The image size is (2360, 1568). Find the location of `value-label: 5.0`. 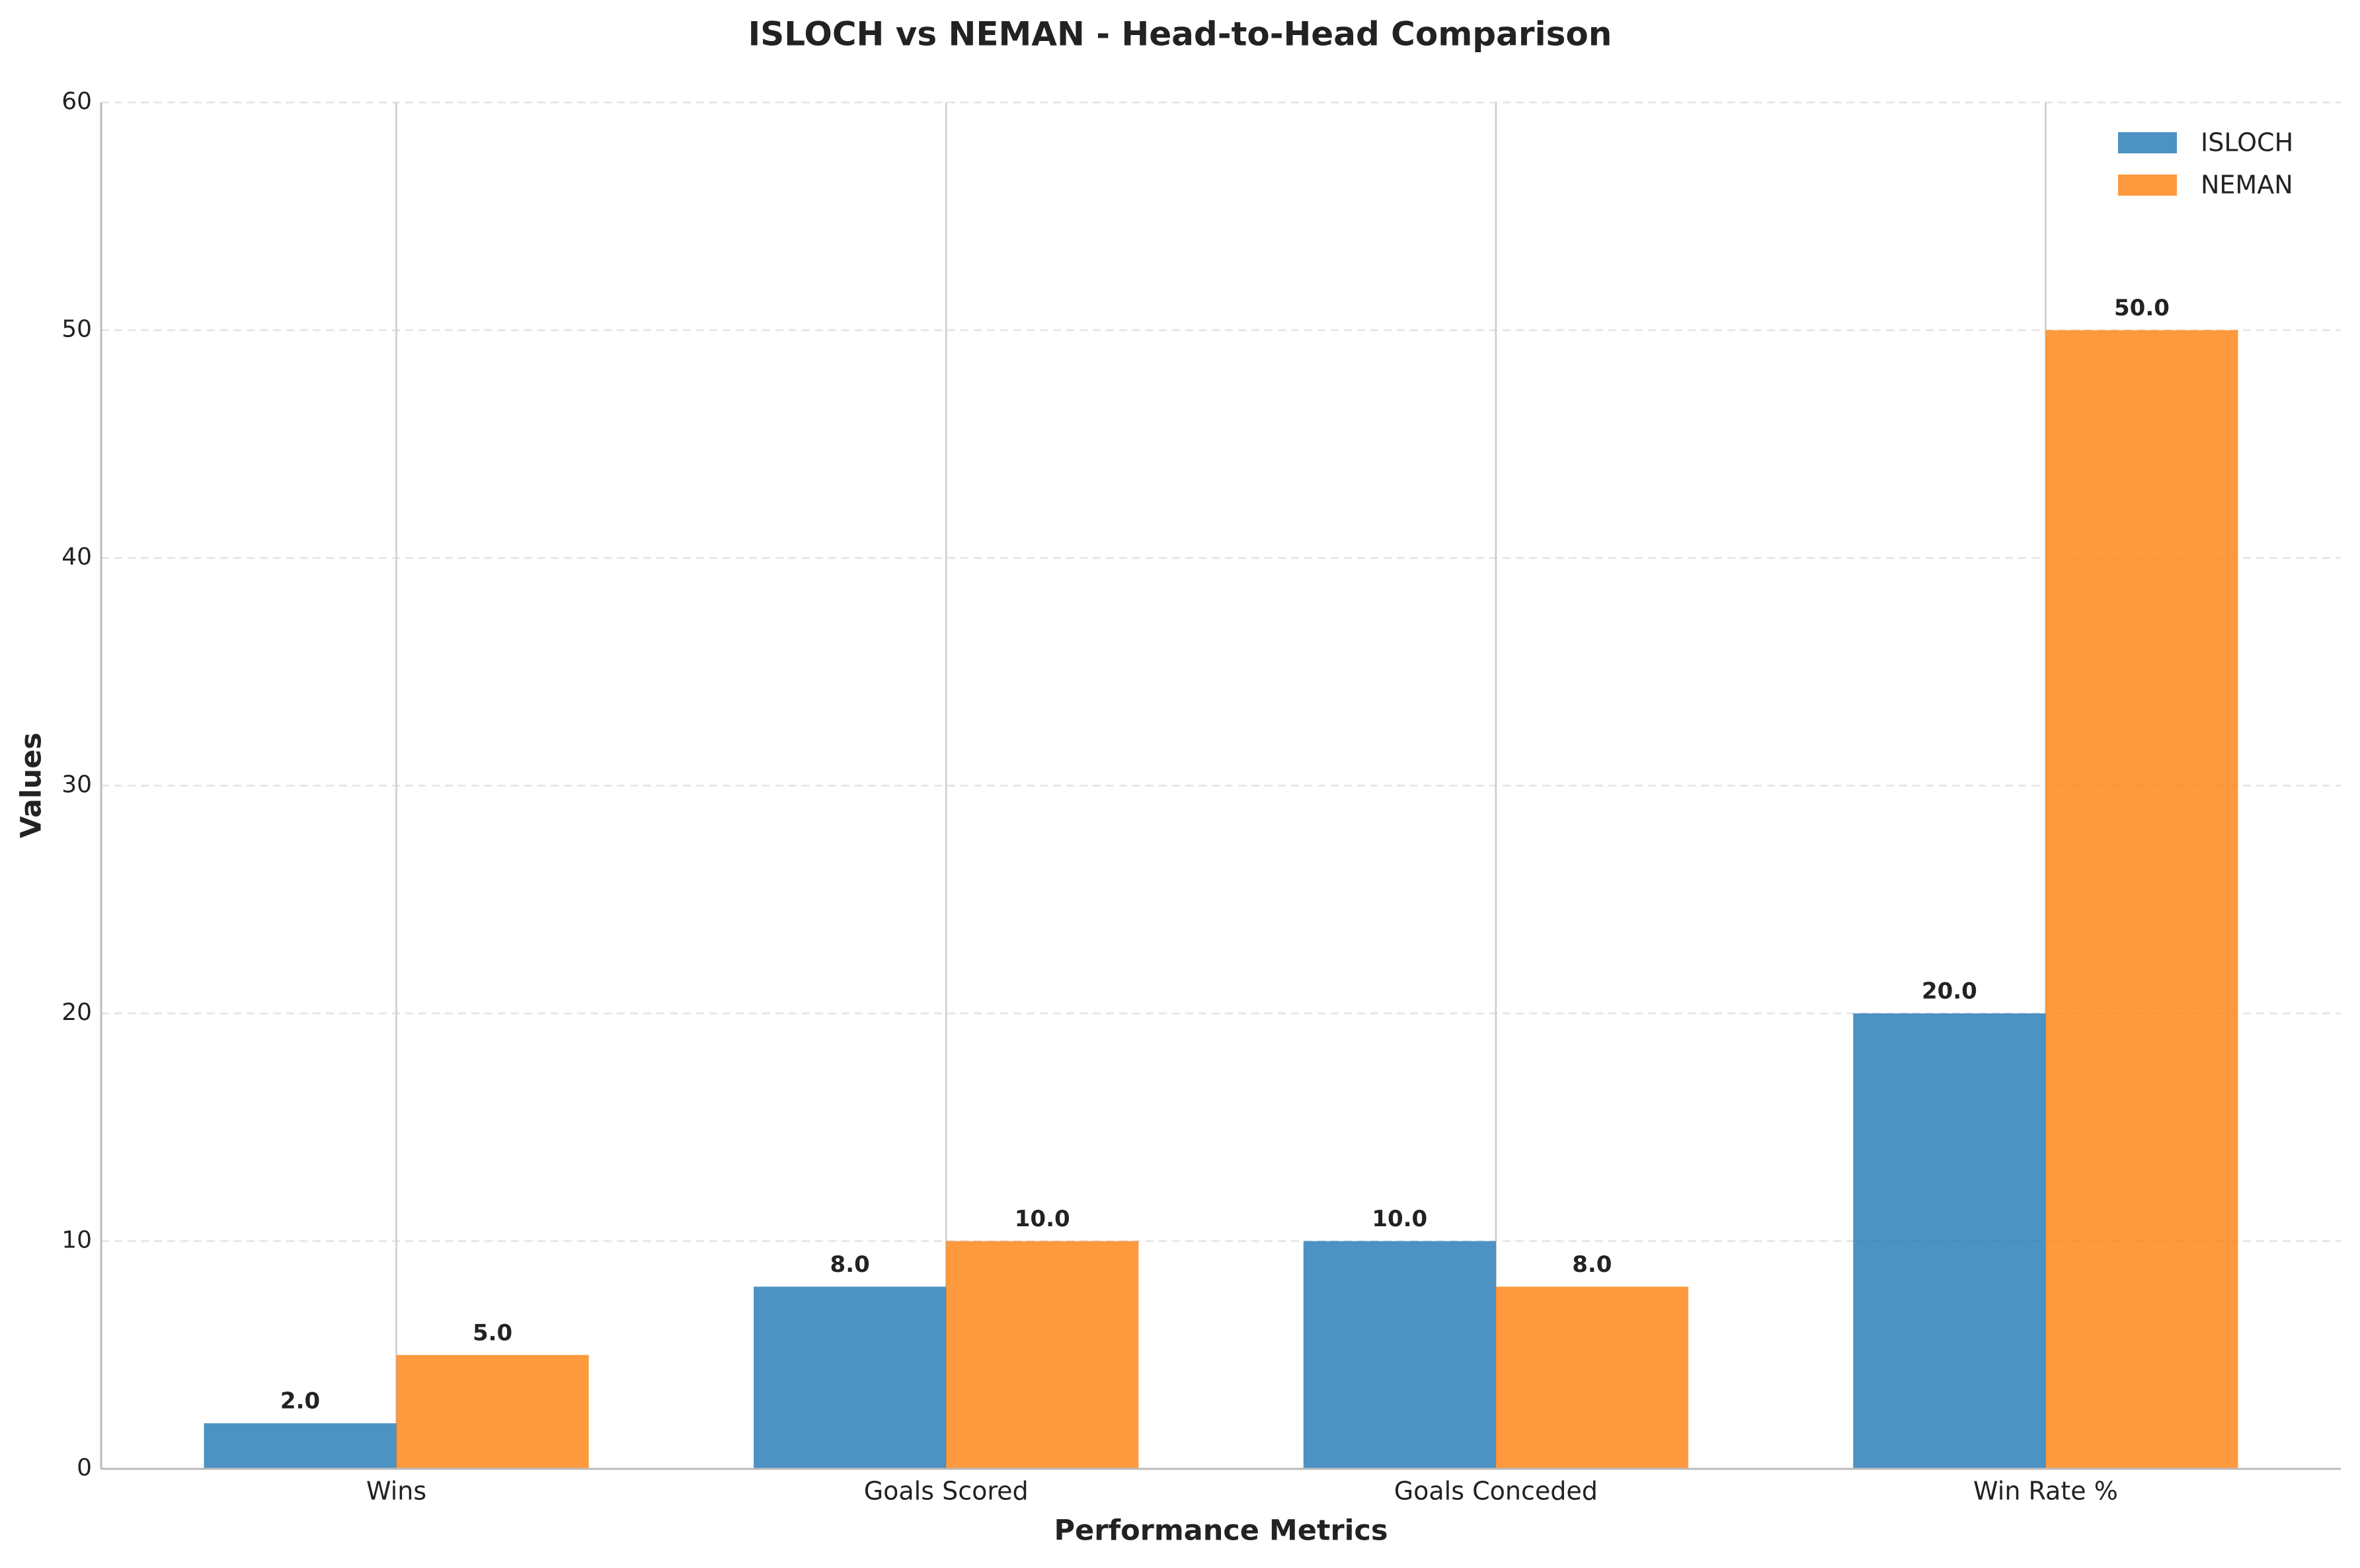

value-label: 5.0 is located at coordinates (492, 1332).